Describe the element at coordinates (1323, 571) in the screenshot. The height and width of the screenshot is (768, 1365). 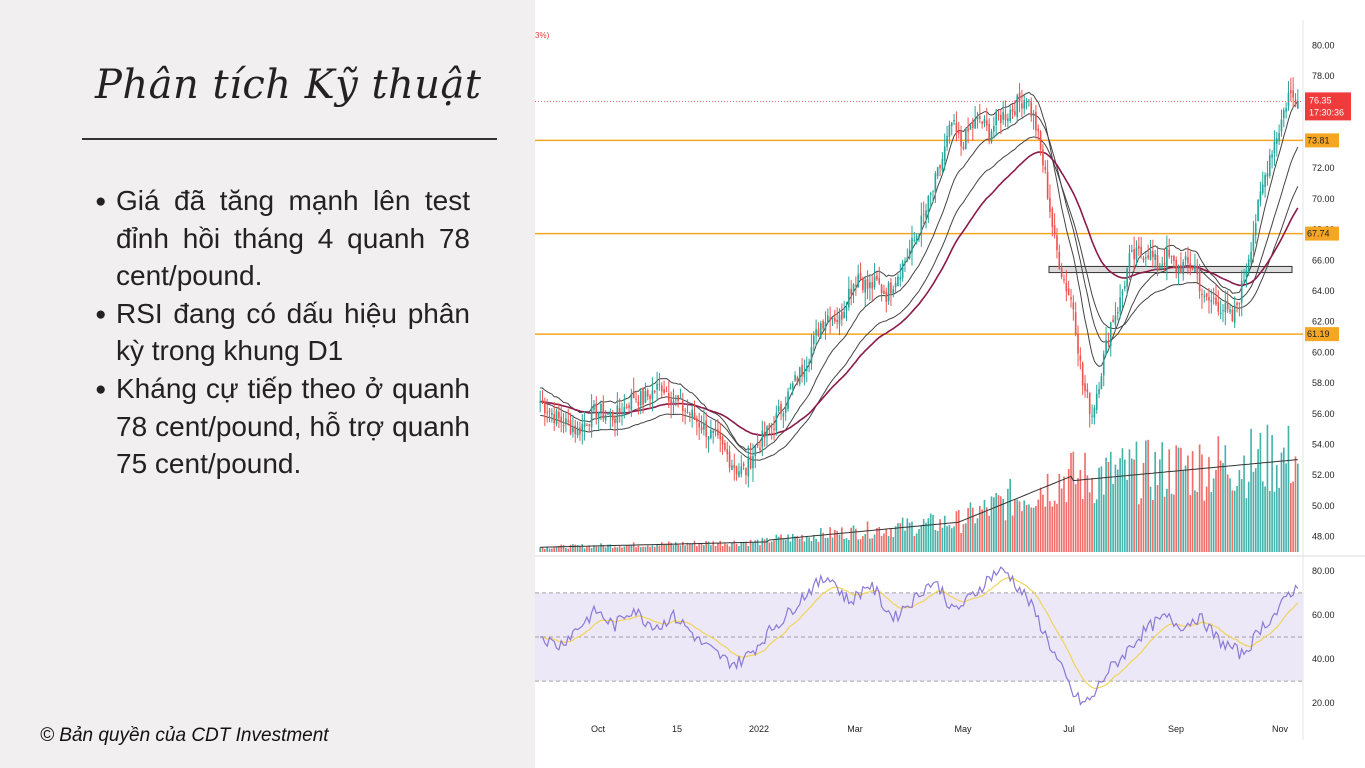
I see `rsi-tick-label: 80.00` at that location.